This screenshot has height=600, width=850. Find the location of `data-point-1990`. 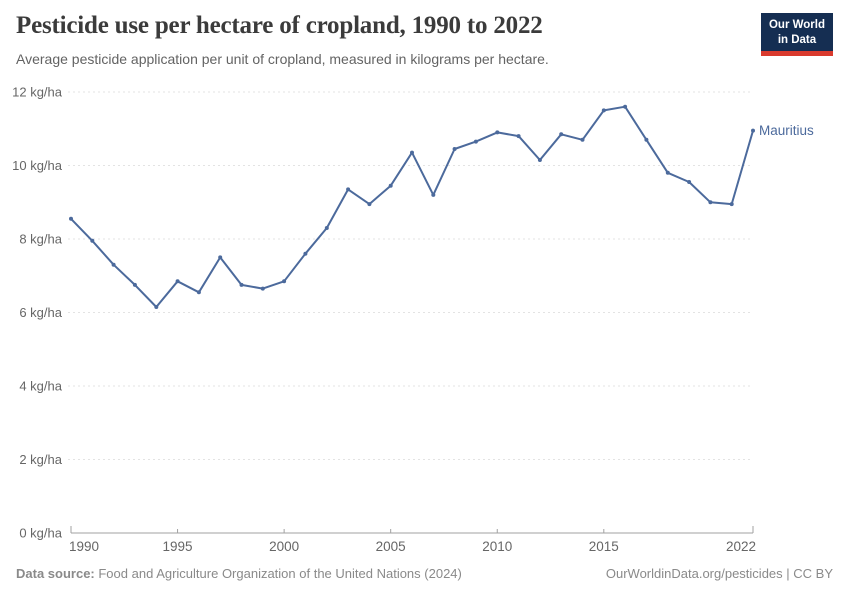

data-point-1990 is located at coordinates (71, 218).